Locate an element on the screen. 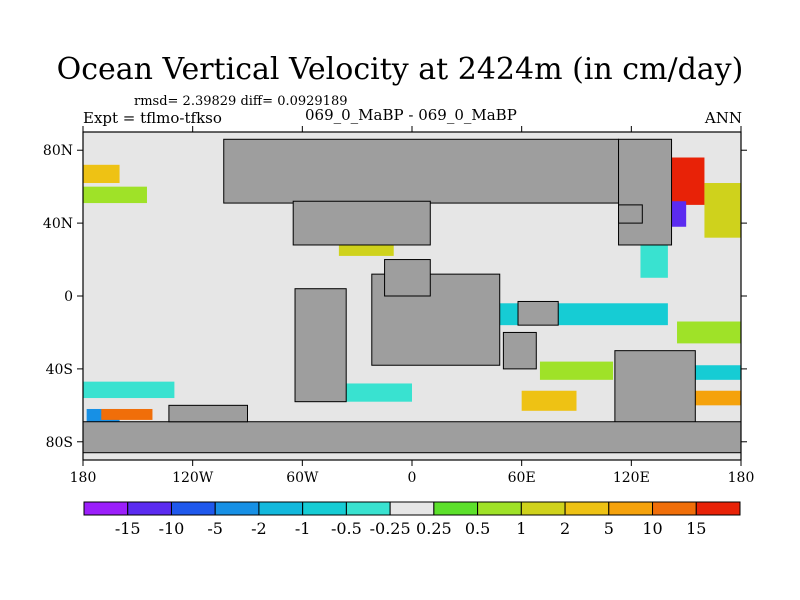 The image size is (800, 600). colorbar-label: -15 is located at coordinates (128, 528).